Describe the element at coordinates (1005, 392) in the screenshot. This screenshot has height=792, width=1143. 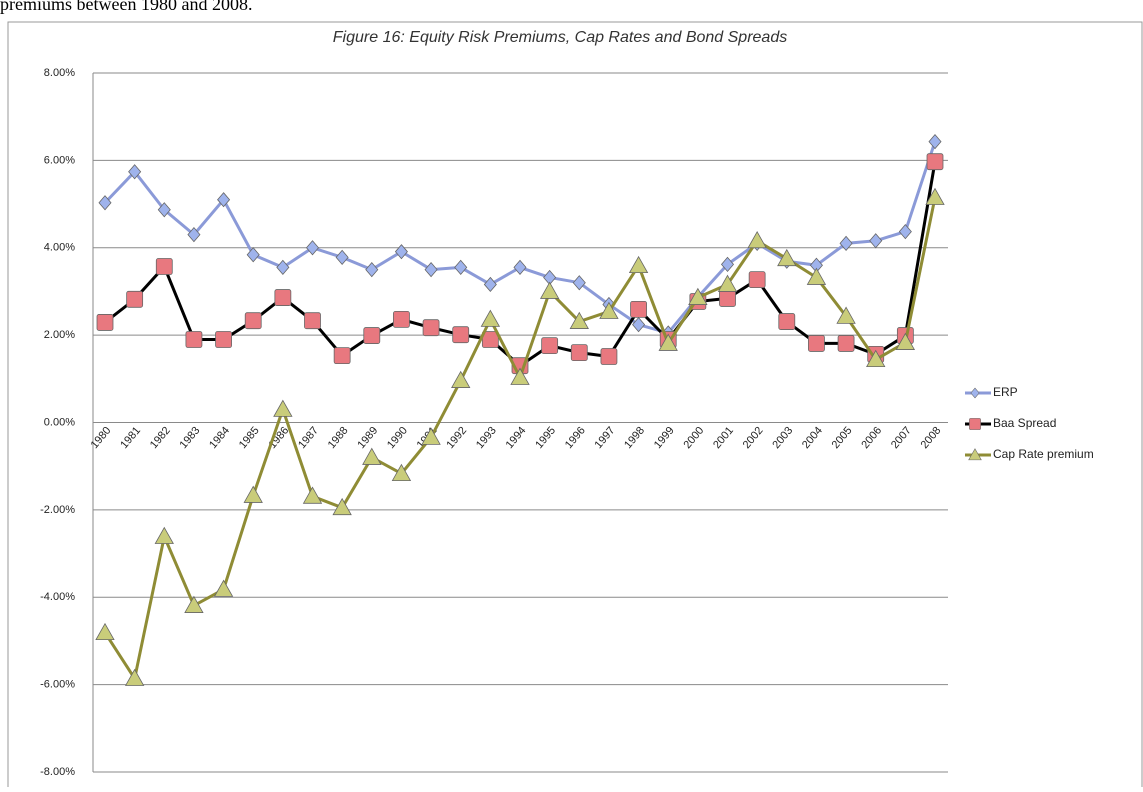
I see `legend-label: ERP` at that location.